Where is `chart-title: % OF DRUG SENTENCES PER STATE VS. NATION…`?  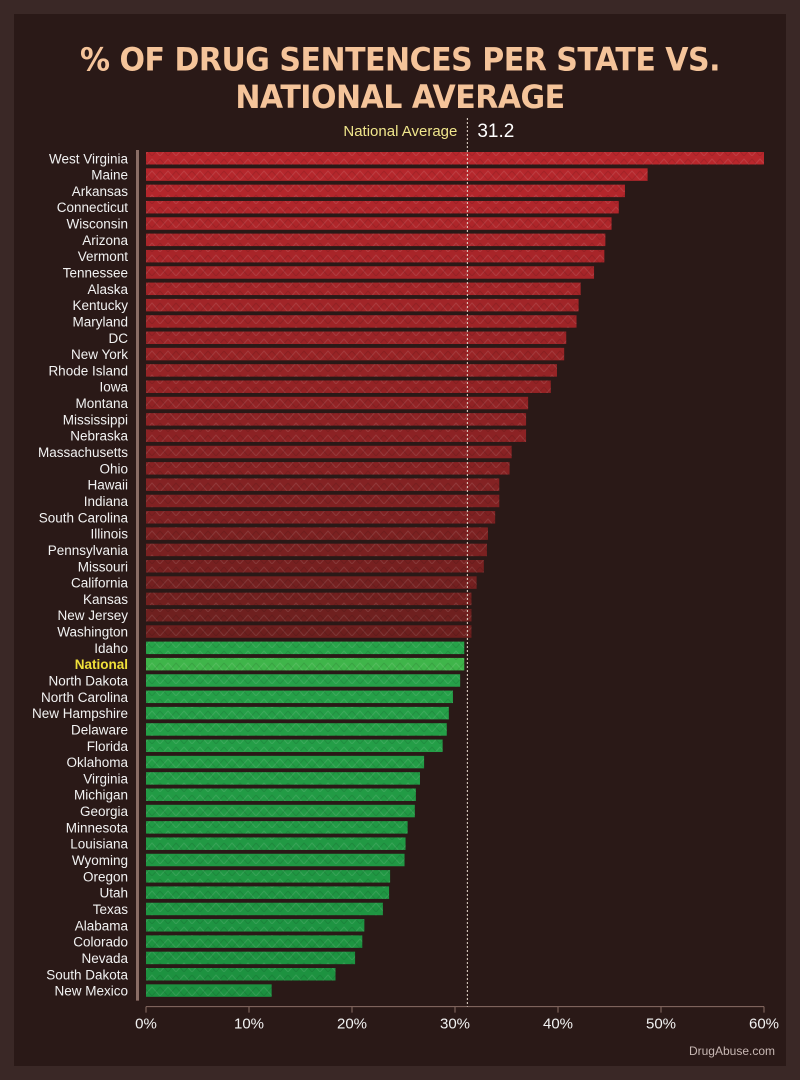 chart-title: % OF DRUG SENTENCES PER STATE VS. NATION… is located at coordinates (400, 79).